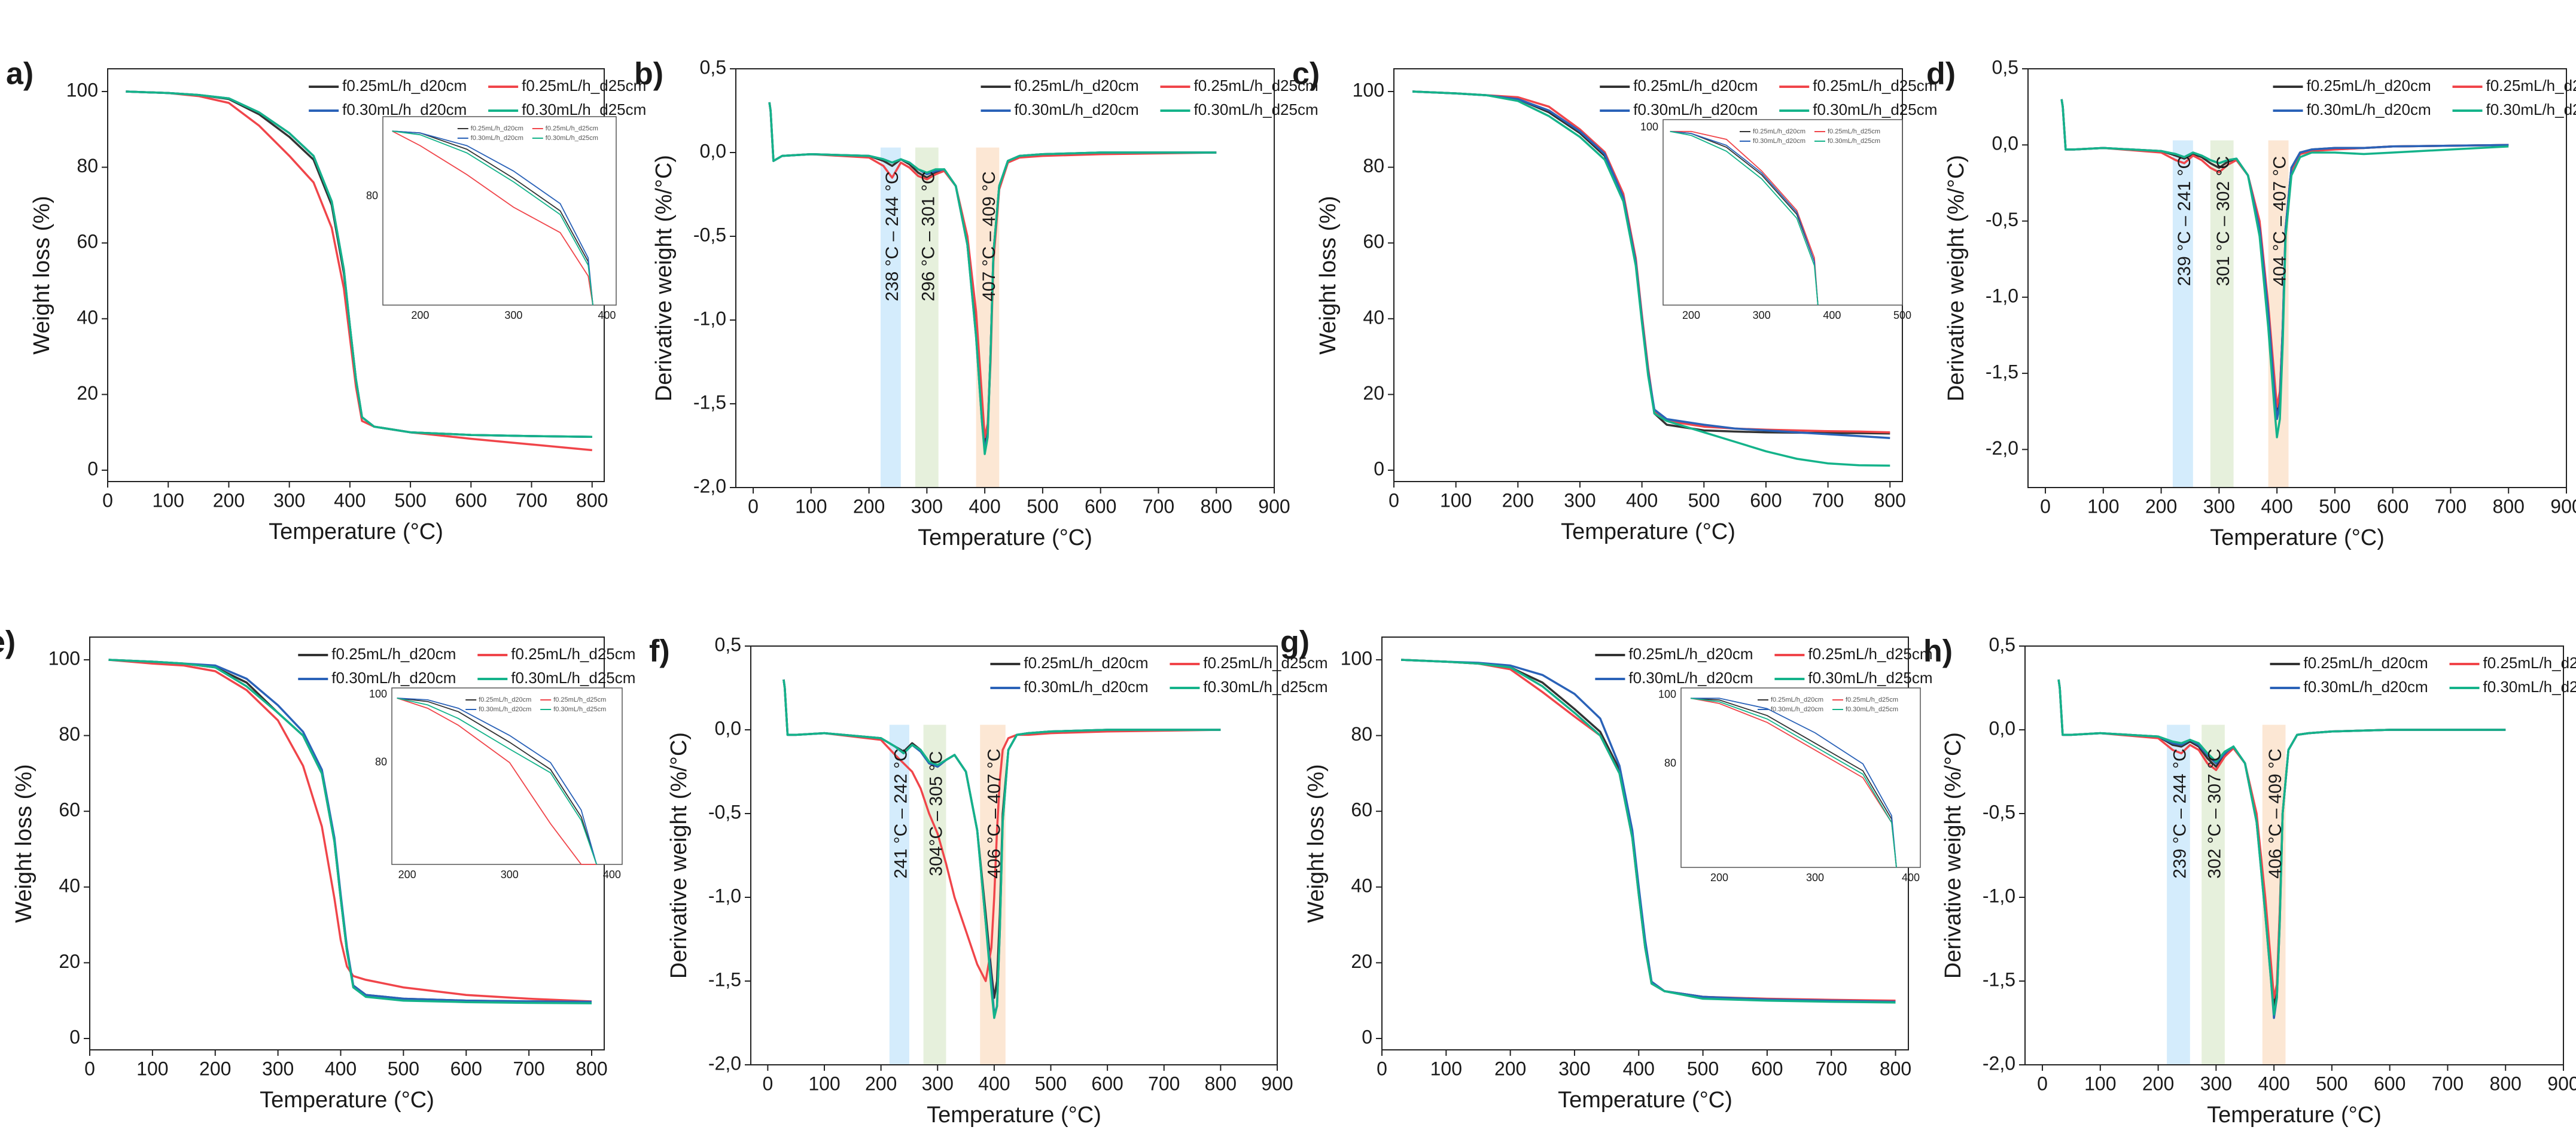 This screenshot has width=2576, height=1136. I want to click on inset-y-tick-label: 100, so click(1667, 694).